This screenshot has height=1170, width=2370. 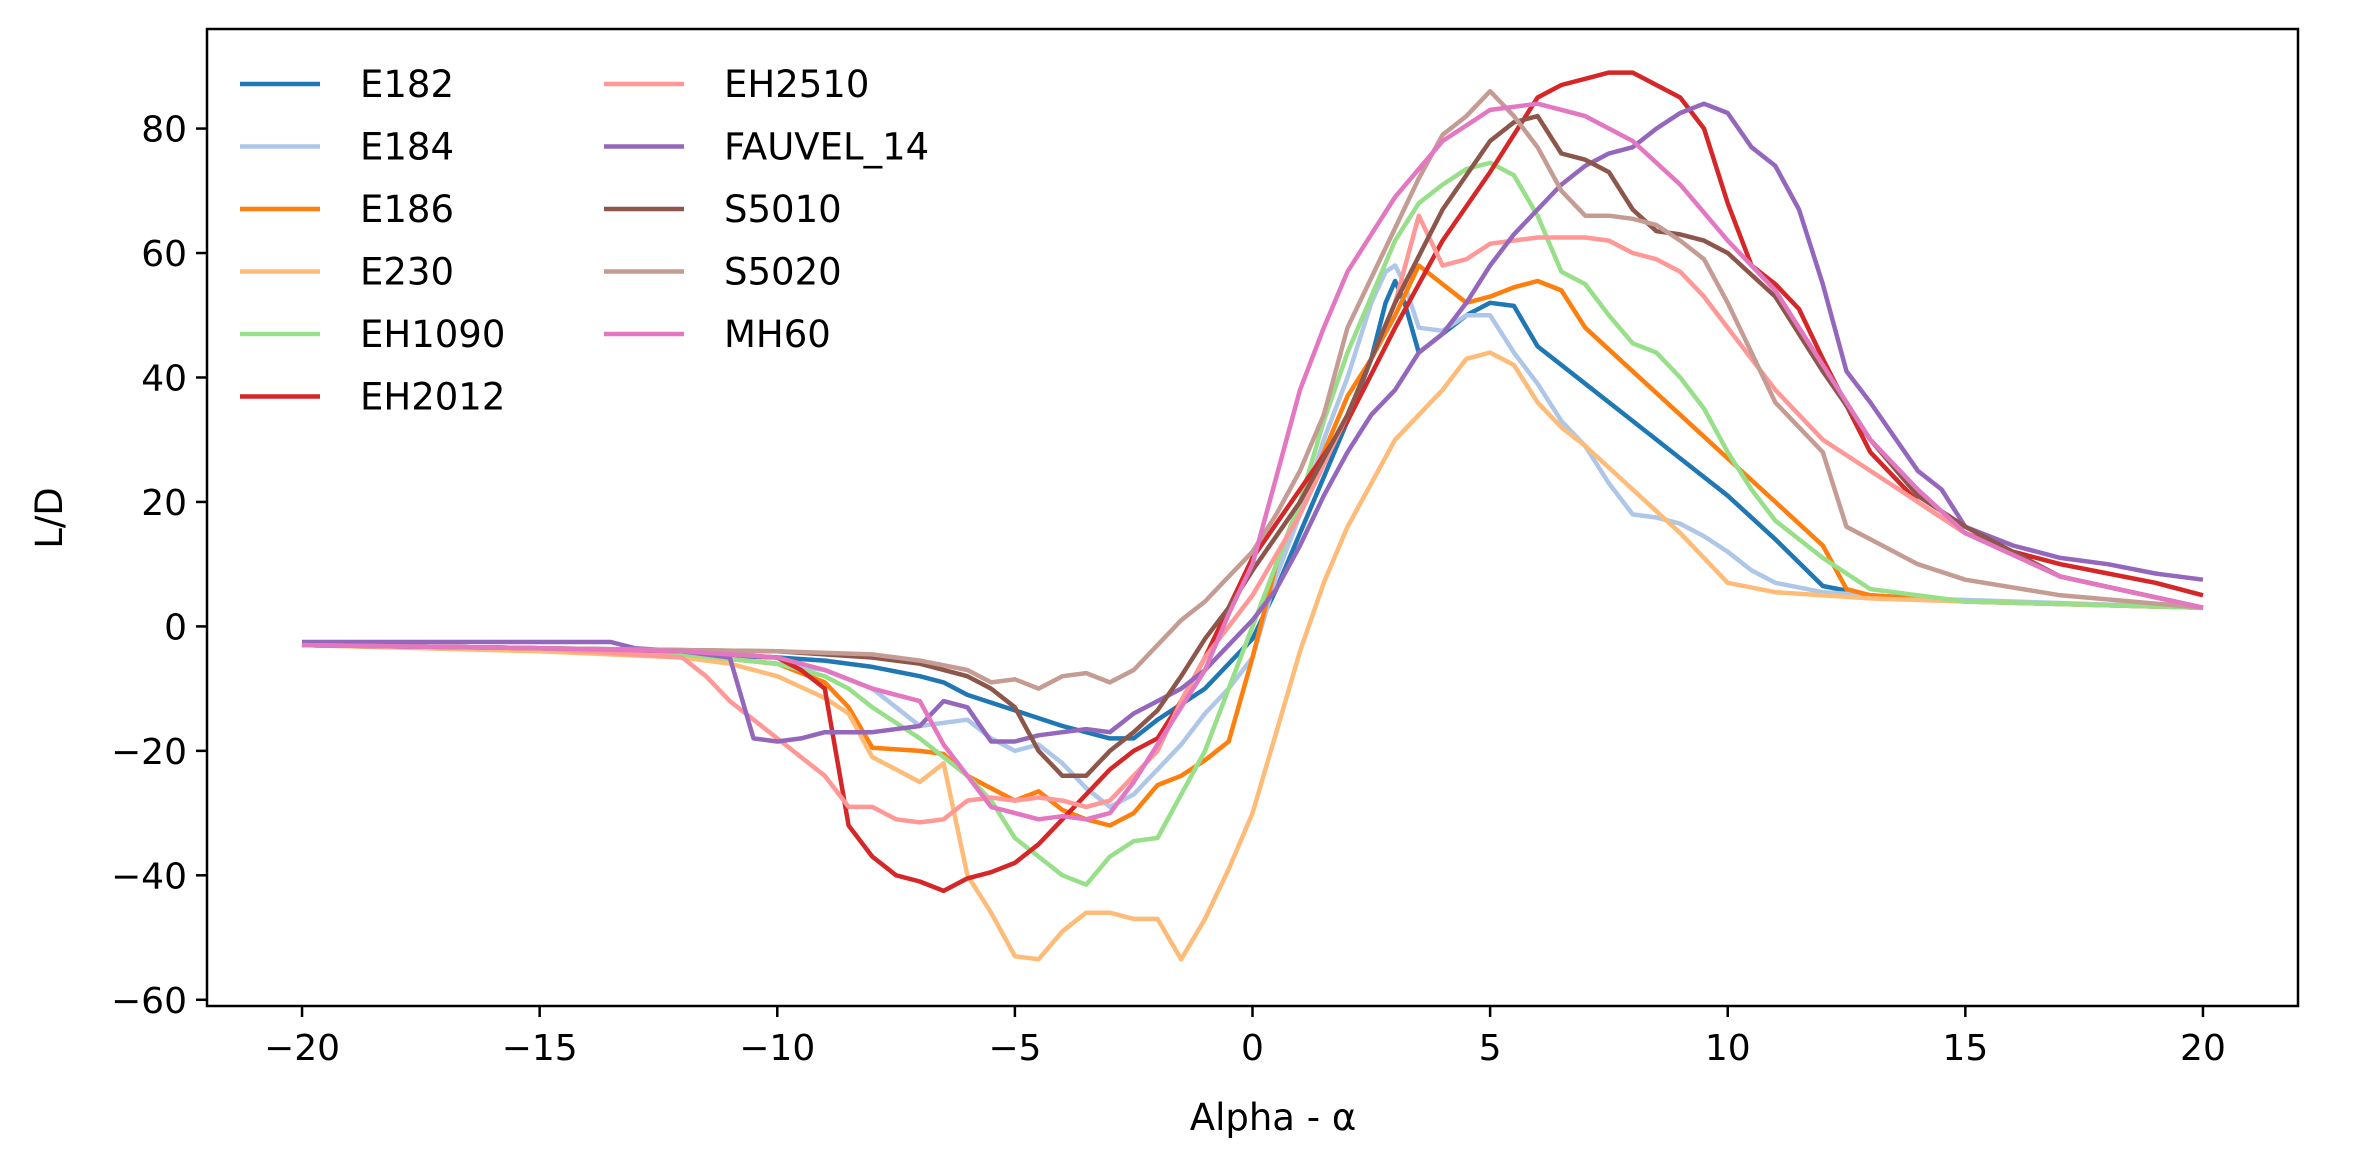 What do you see at coordinates (49, 518) in the screenshot?
I see `y-axis-label: L/D` at bounding box center [49, 518].